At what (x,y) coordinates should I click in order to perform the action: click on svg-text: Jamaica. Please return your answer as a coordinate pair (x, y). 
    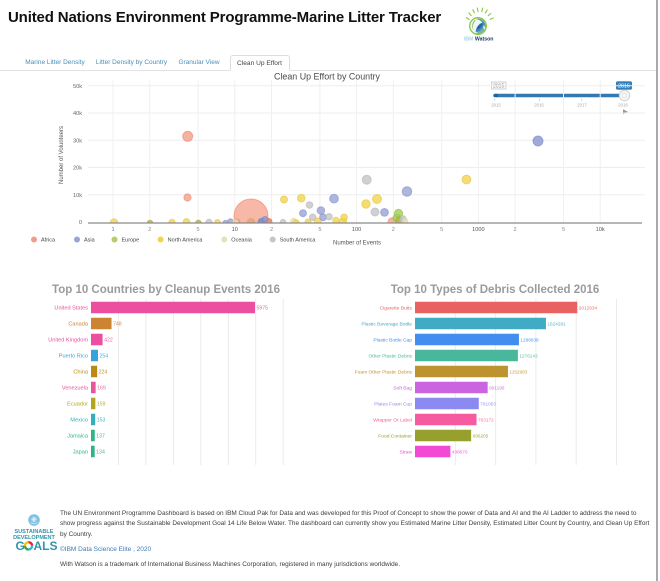
    Looking at the image, I should click on (78, 437).